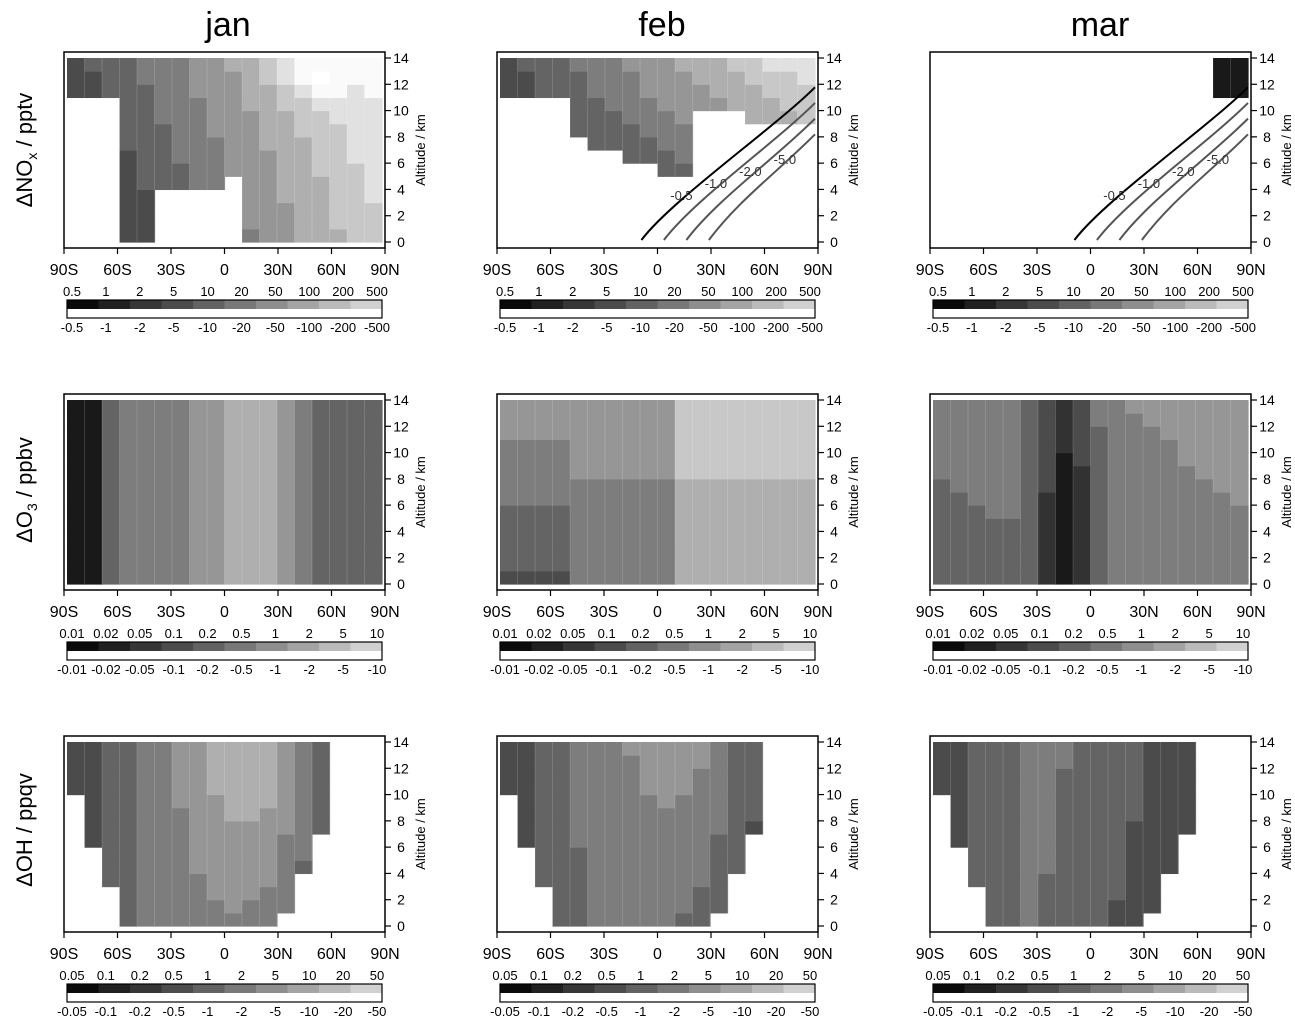 This screenshot has width=1295, height=1018. Describe the element at coordinates (742, 975) in the screenshot. I see `colorbar-tick-positive: 10` at that location.